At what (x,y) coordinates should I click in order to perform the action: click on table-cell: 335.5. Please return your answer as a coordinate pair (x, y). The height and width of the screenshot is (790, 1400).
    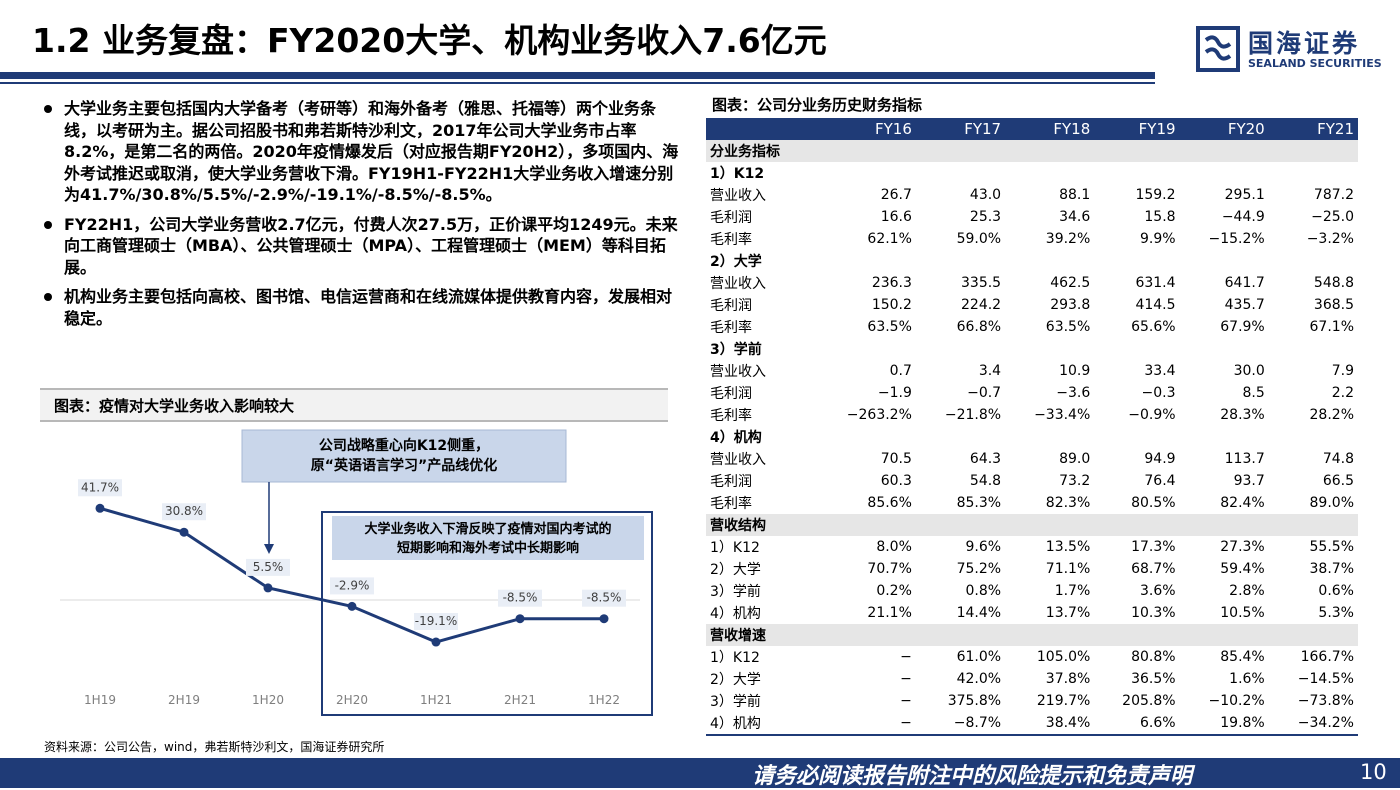
    Looking at the image, I should click on (981, 283).